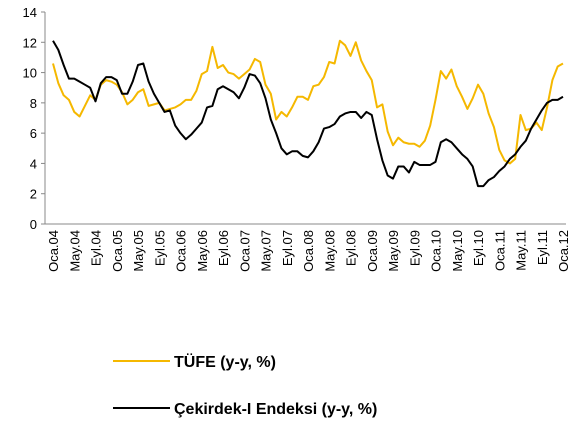  Describe the element at coordinates (275, 409) in the screenshot. I see `legend-label: Çekirdek-I Endeksi (y-y, %)` at that location.